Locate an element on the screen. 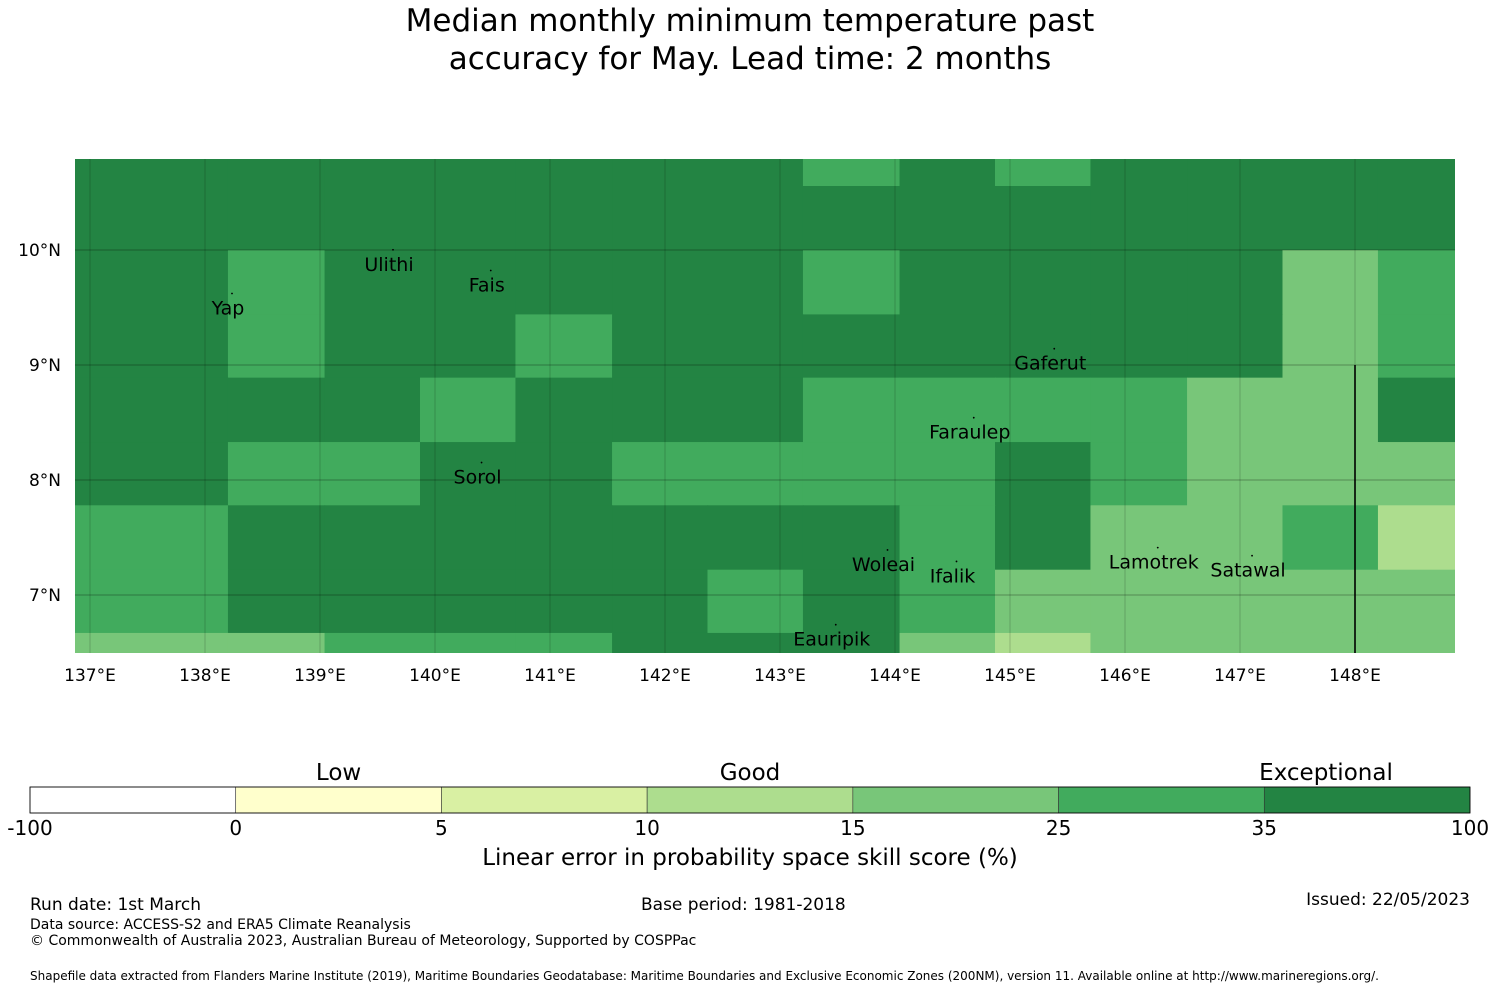 Image resolution: width=1500 pixels, height=990 pixels. lon-tick-label: 146°E is located at coordinates (1125, 676).